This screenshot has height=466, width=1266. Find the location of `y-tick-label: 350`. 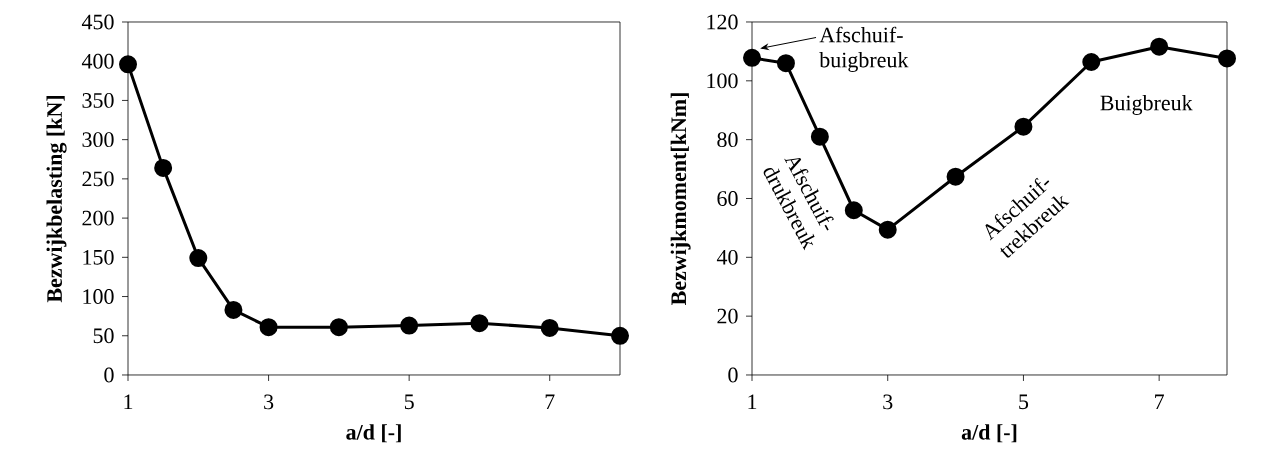

y-tick-label: 350 is located at coordinates (98, 100).